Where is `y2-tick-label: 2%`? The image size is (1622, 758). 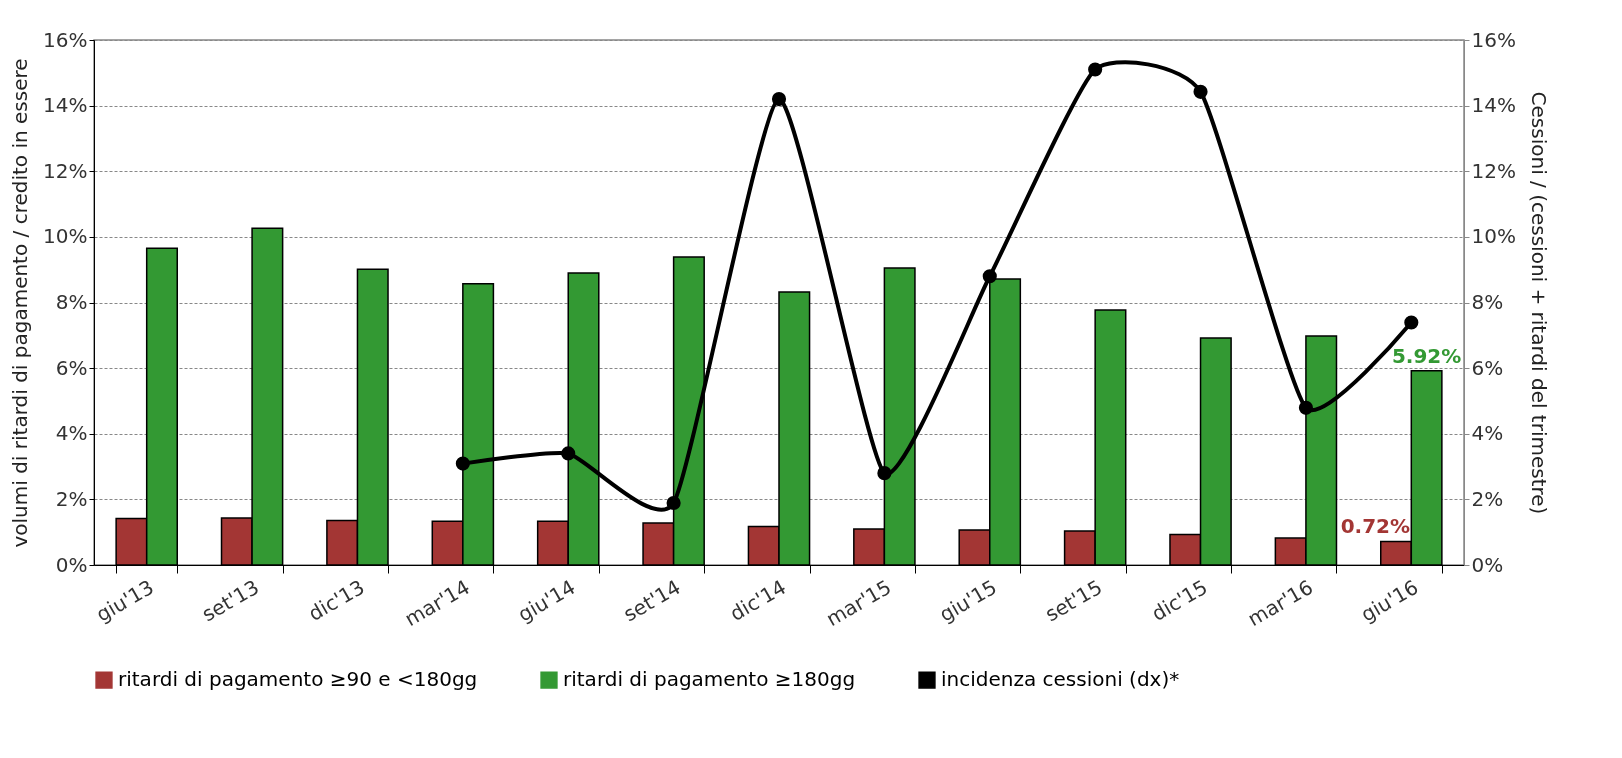
y2-tick-label: 2% is located at coordinates (1487, 498).